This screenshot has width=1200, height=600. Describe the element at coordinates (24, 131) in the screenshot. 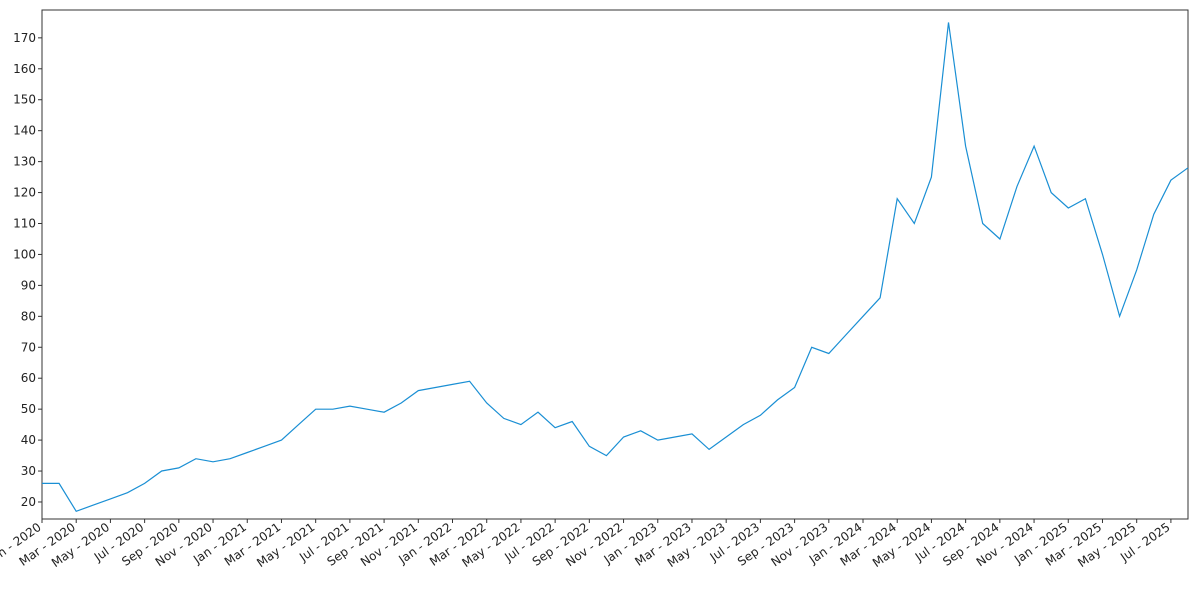

I see `y-tick-label: 140` at that location.